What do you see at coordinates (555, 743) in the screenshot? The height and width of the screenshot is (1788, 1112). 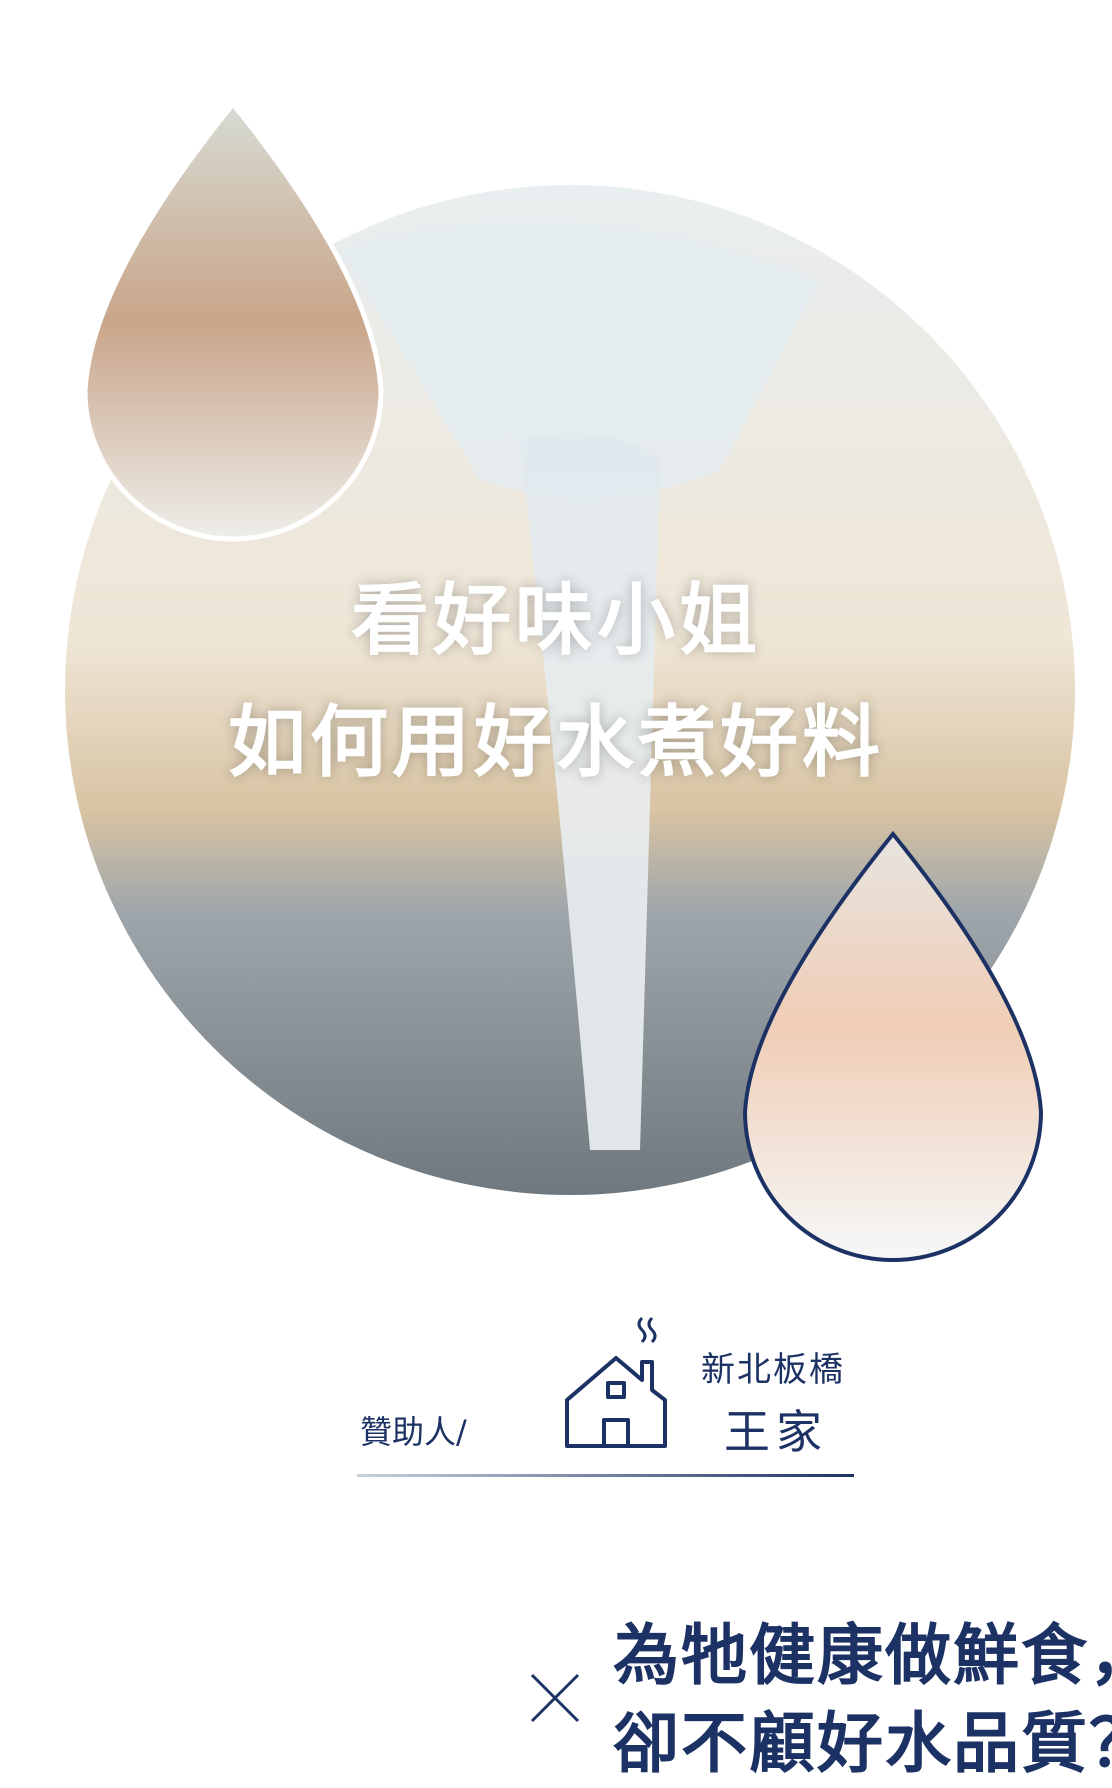 I see `title-line: 如何用好水煮好料` at bounding box center [555, 743].